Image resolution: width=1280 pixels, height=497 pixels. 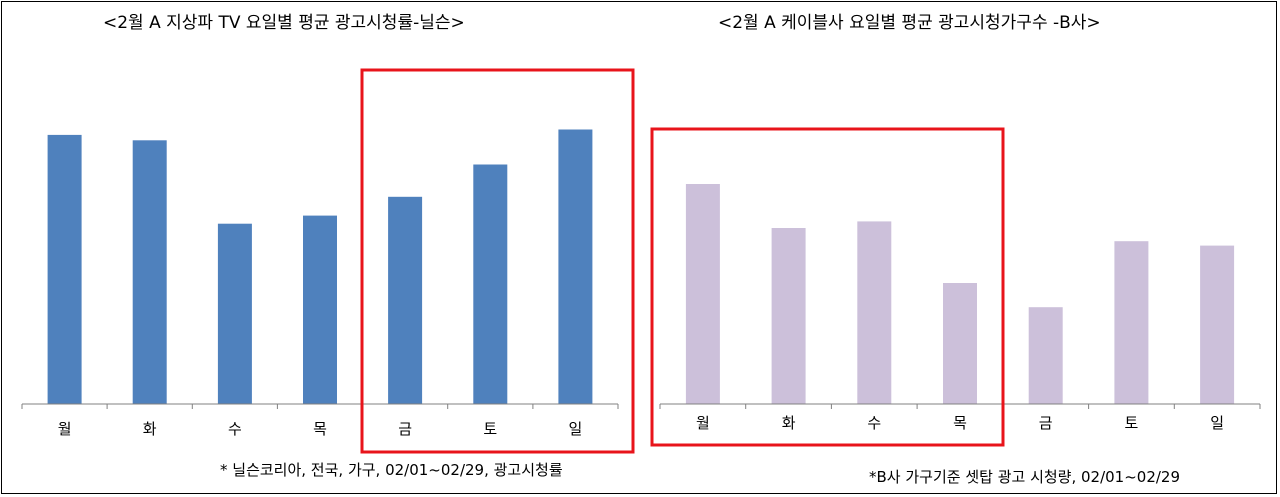 What do you see at coordinates (284, 23) in the screenshot?
I see `left-chart-title: <2월 A 지상파 TV 요일별 평균 광고시청률-닐슨>` at bounding box center [284, 23].